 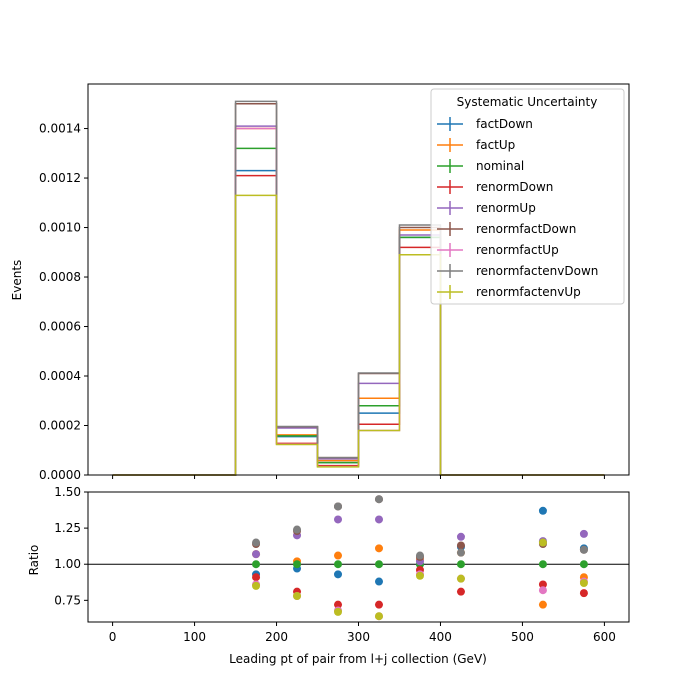 I want to click on legend-label: nominal, so click(x=500, y=166).